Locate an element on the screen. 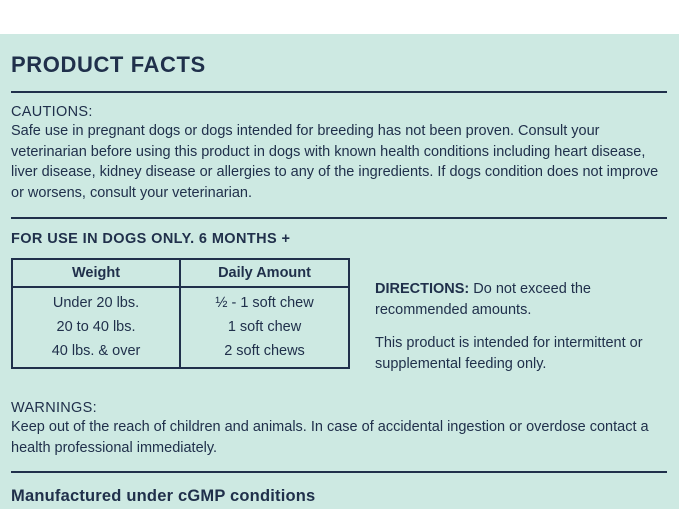 The width and height of the screenshot is (679, 509). page-title: PRODUCT FACTS is located at coordinates (108, 64).